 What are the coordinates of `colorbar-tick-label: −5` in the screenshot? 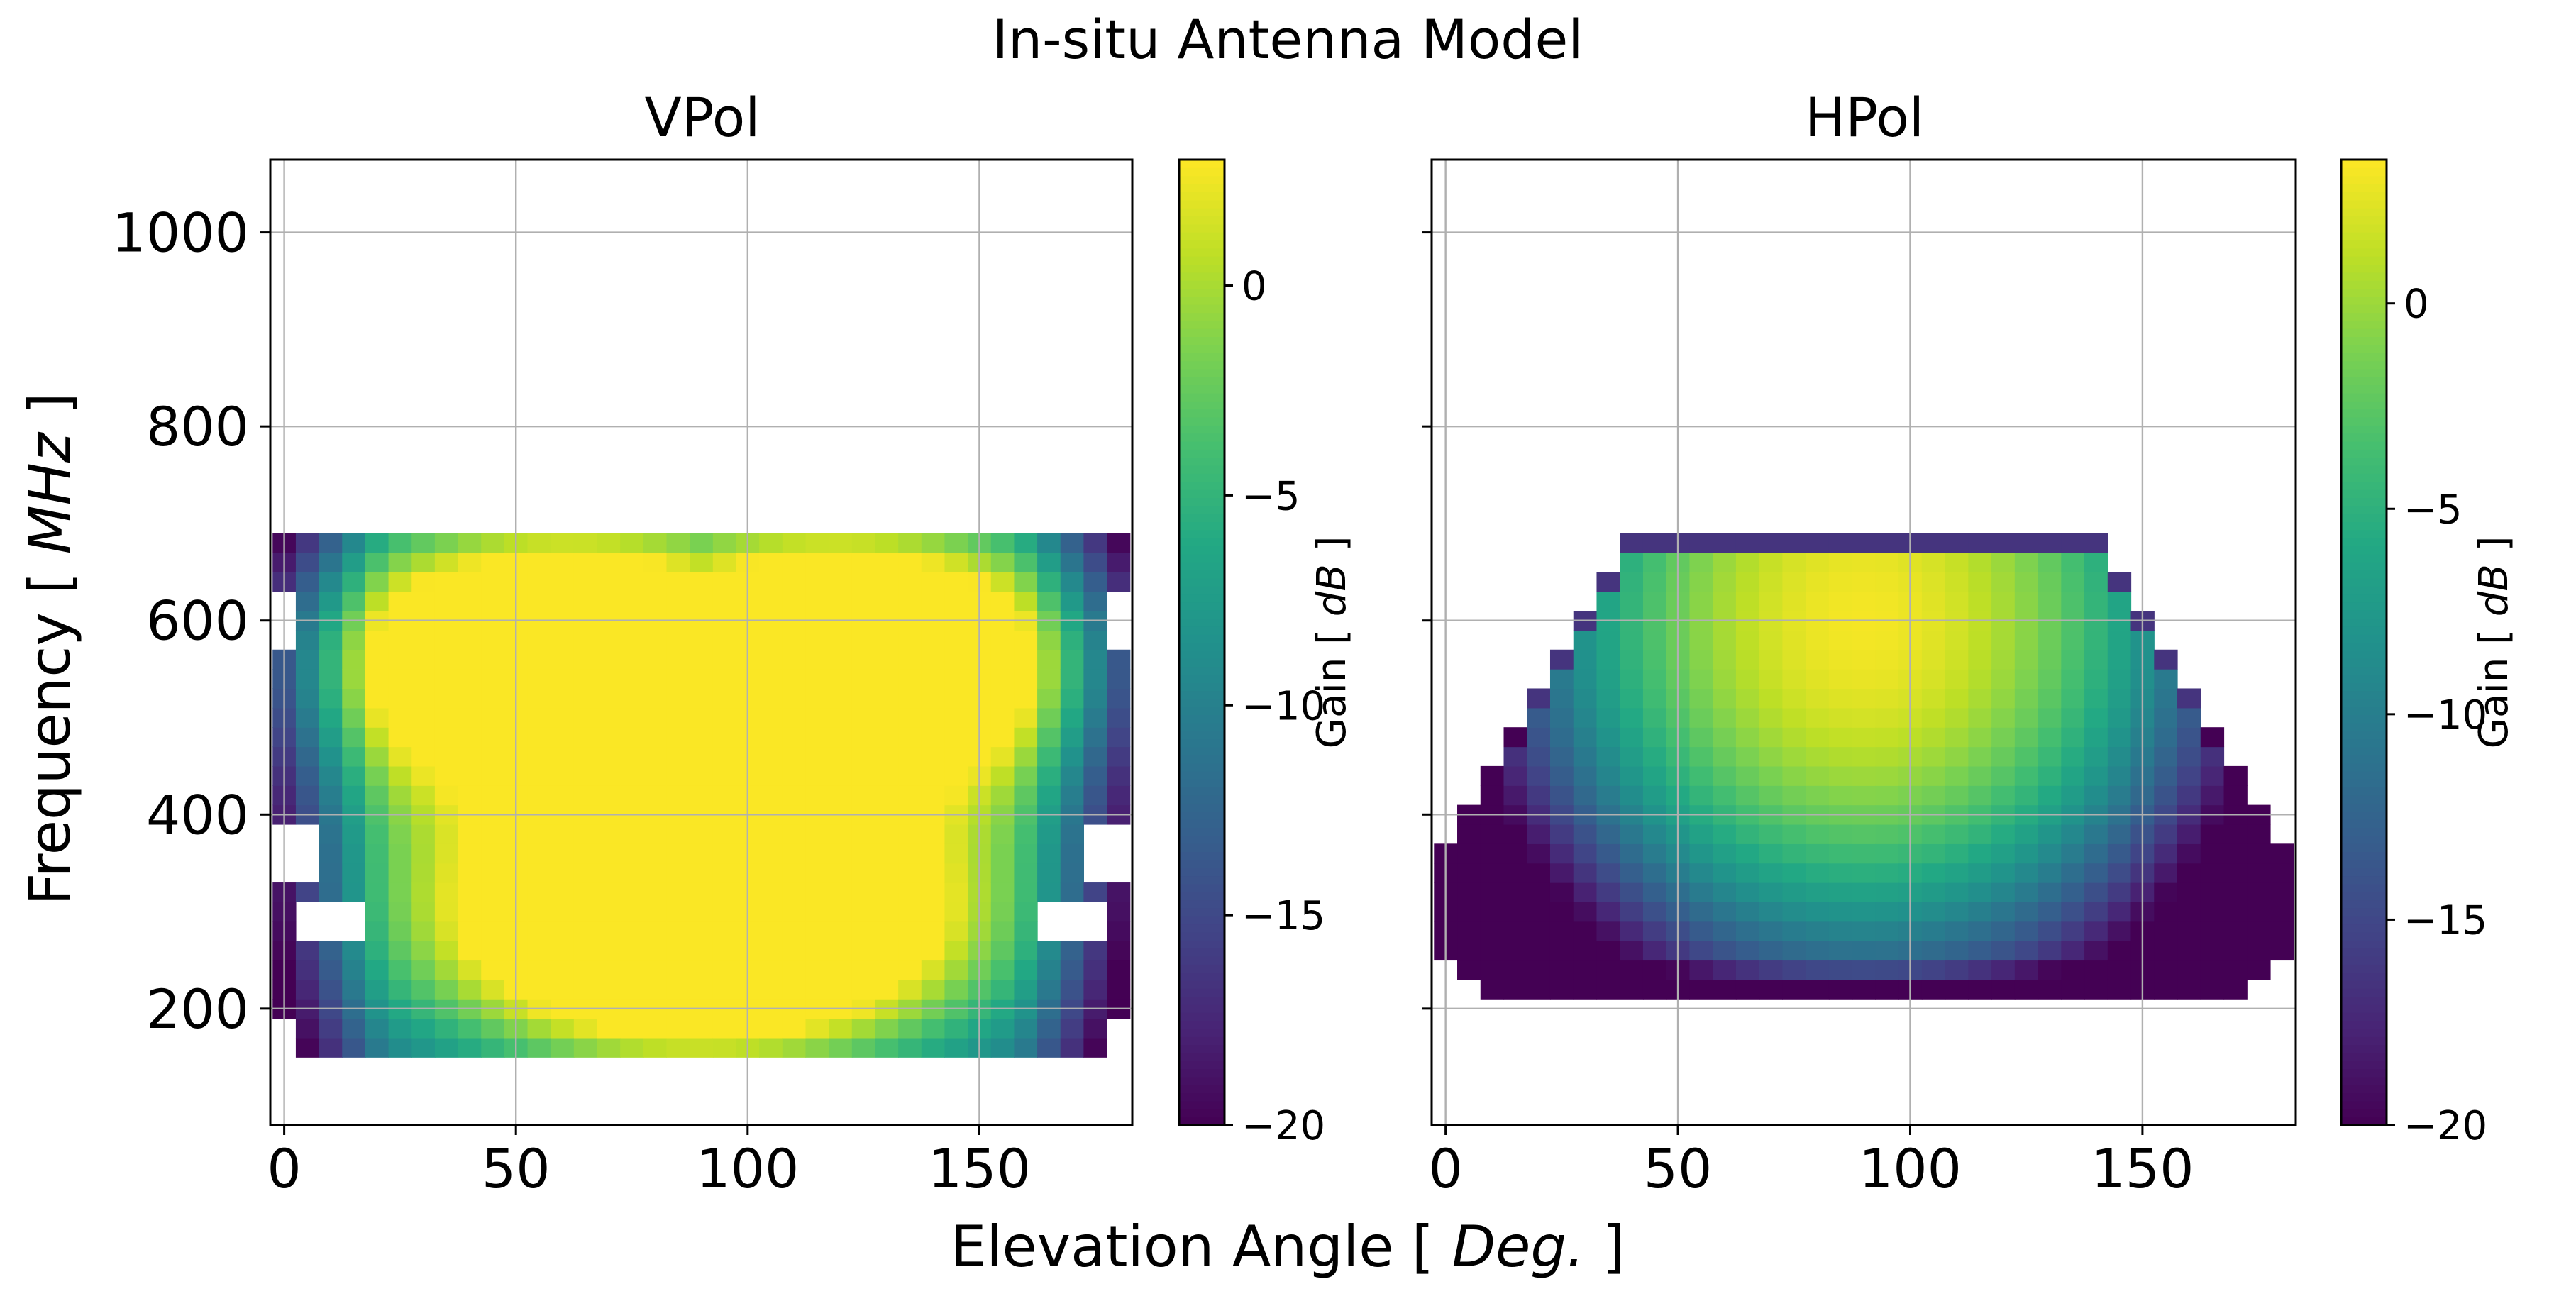 It's located at (1271, 496).